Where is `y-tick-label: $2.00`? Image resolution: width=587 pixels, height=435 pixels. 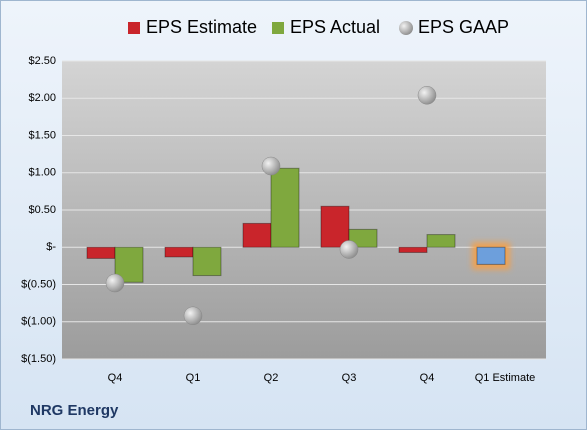 y-tick-label: $2.00 is located at coordinates (42, 98).